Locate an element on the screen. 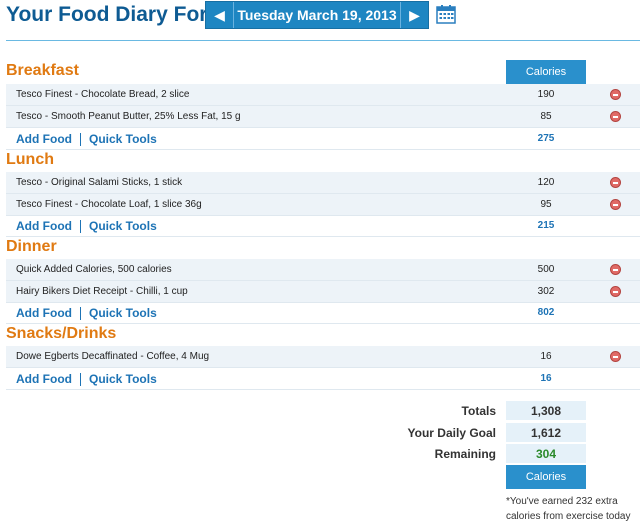  current-date: Tuesday March 19, 2013 is located at coordinates (317, 15).